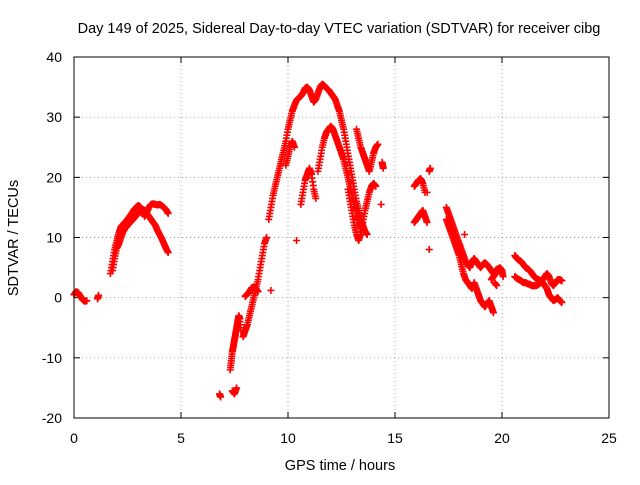 Image resolution: width=640 pixels, height=485 pixels. What do you see at coordinates (343, 438) in the screenshot?
I see `x-tick-labels: 0 5 10 15 20 25` at bounding box center [343, 438].